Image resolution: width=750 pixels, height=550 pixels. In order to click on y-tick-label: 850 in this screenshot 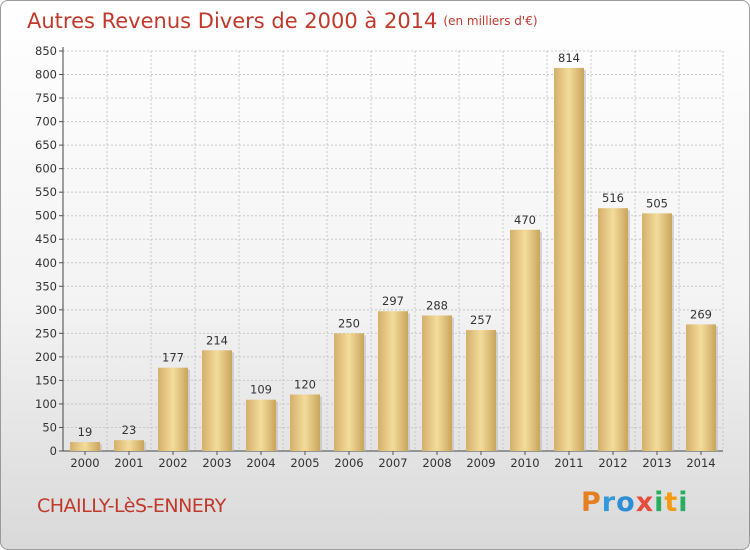, I will do `click(46, 51)`.